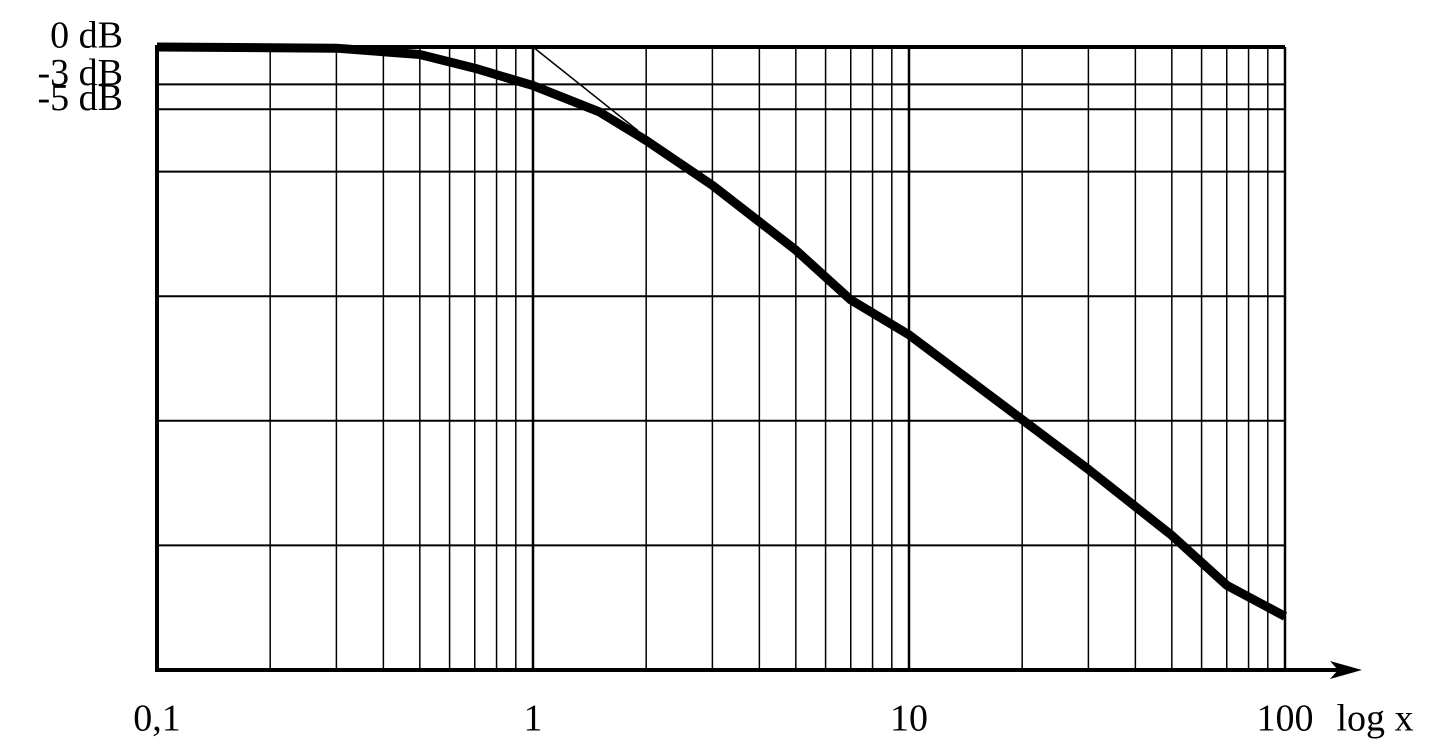 The image size is (1435, 753). What do you see at coordinates (157, 719) in the screenshot?
I see `x-tick-label: 0,1` at bounding box center [157, 719].